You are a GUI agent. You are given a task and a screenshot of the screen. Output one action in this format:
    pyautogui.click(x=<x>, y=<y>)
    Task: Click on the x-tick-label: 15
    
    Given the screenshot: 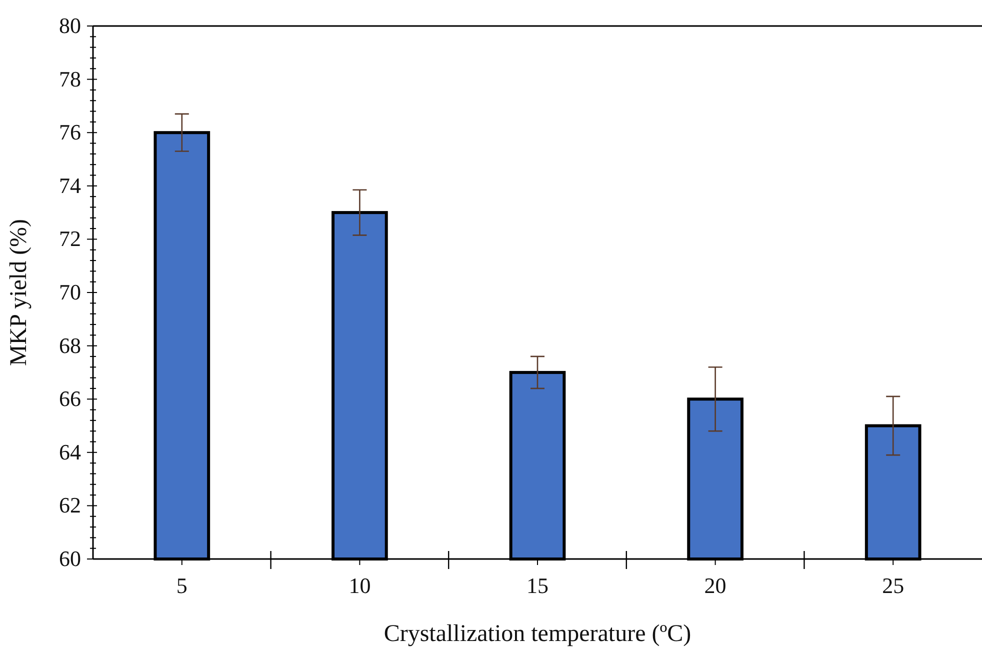 What is the action you would take?
    pyautogui.click(x=537, y=585)
    